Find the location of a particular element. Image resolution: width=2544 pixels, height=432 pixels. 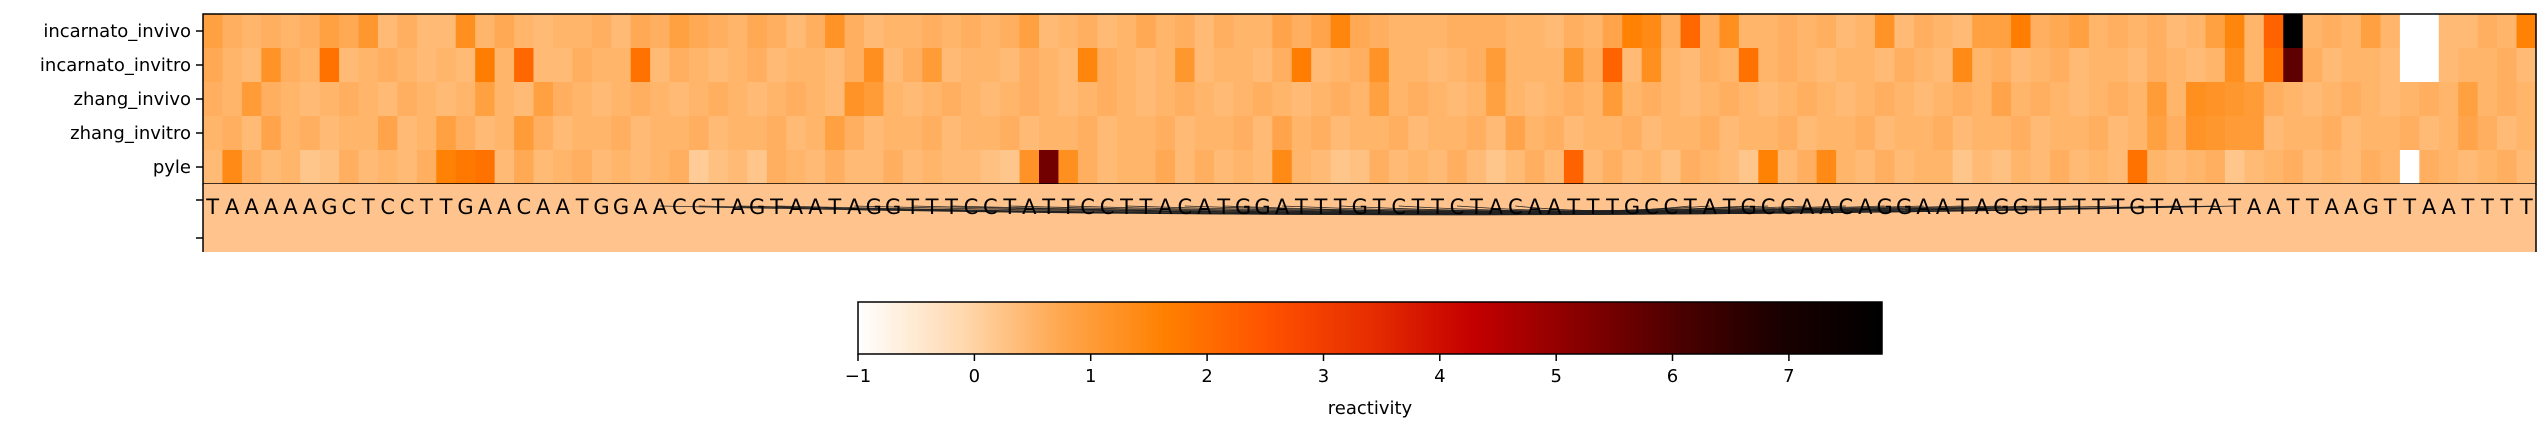

row-label: incarnato_invitro is located at coordinates (115, 65).